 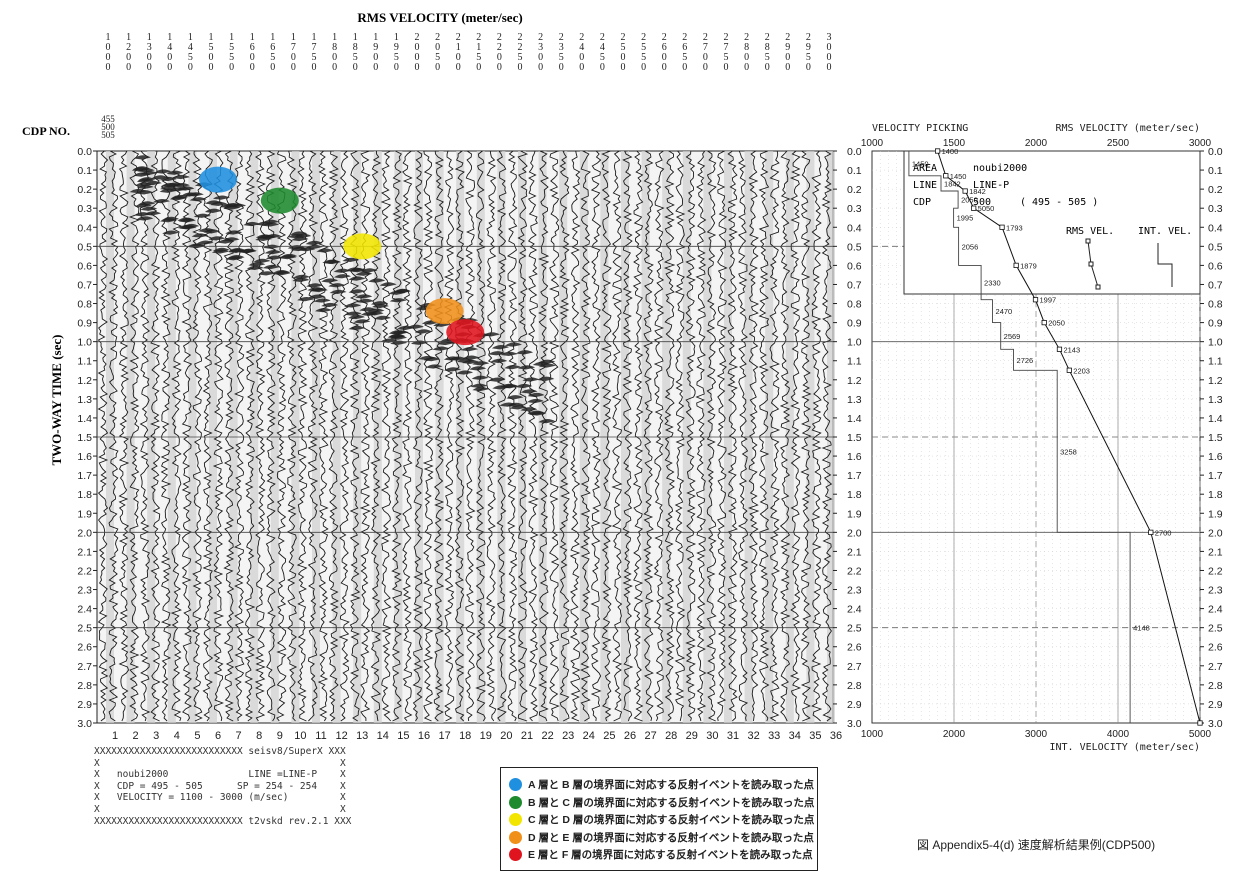 What do you see at coordinates (458, 37) in the screenshot?
I see `rms-tick-2100-char: 2` at bounding box center [458, 37].